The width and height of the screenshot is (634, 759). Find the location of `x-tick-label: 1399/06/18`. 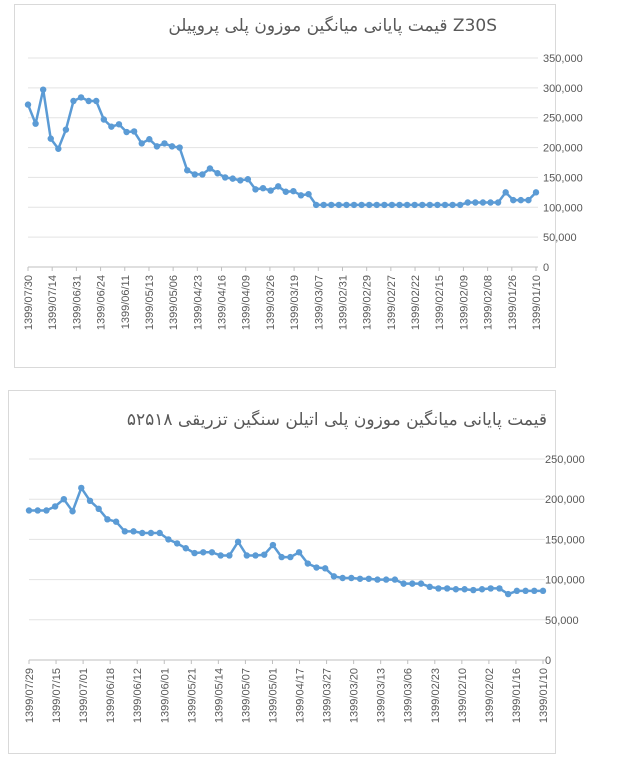

x-tick-label: 1399/06/18 is located at coordinates (111, 695).